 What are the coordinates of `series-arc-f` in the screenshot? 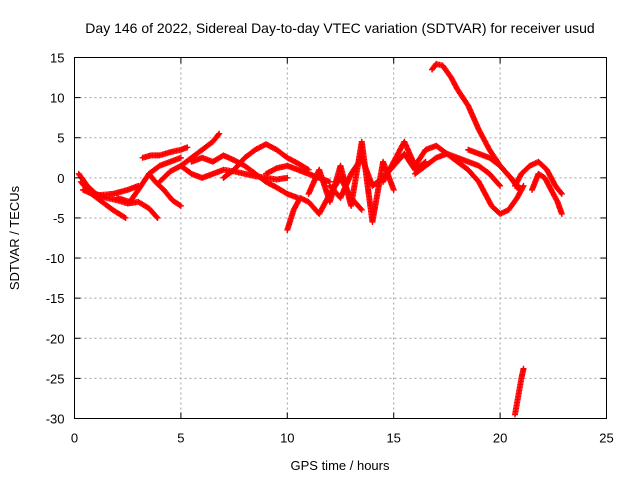 It's located at (164, 189).